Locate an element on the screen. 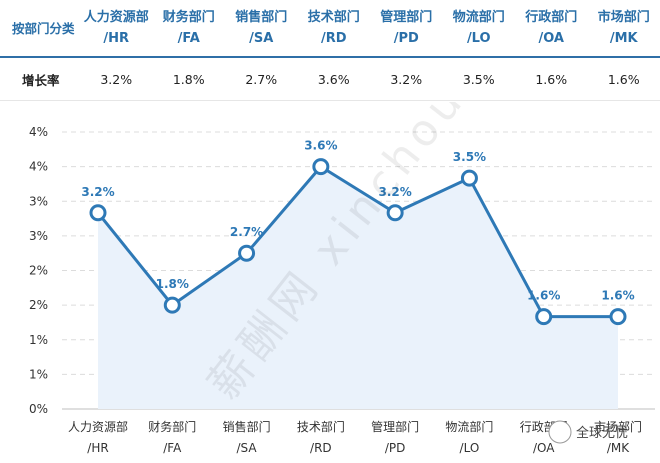 The image size is (660, 463). column-header-hr: 人力资源部/HR is located at coordinates (116, 29).